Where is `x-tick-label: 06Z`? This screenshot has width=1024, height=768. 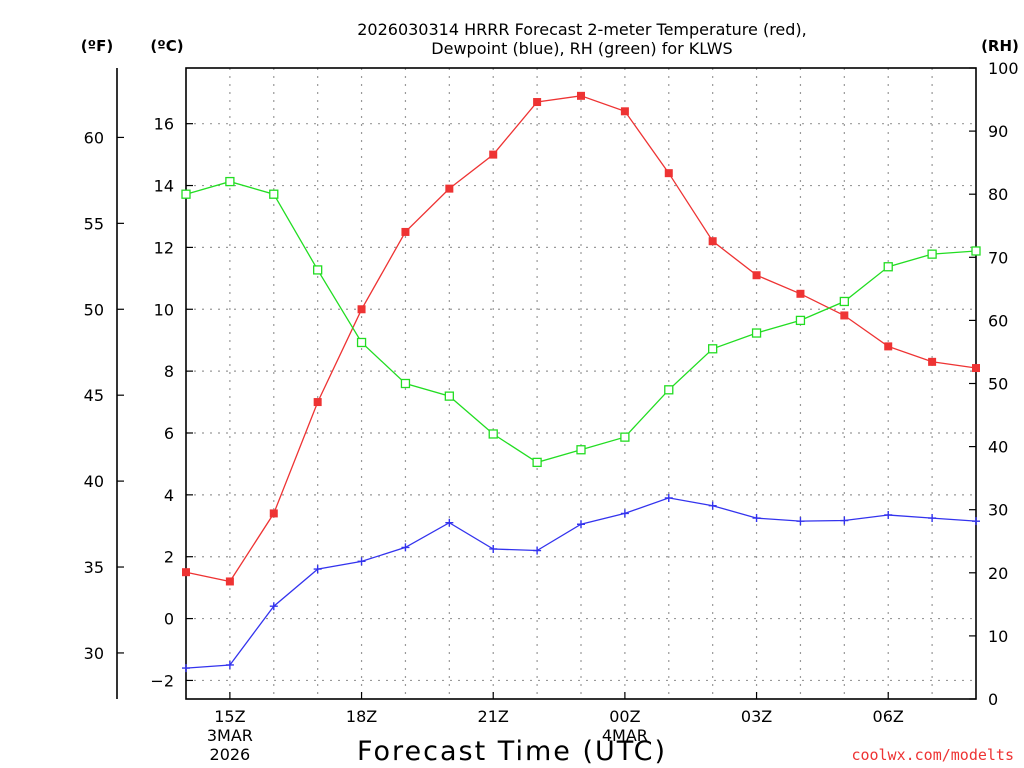
x-tick-label: 06Z is located at coordinates (888, 716).